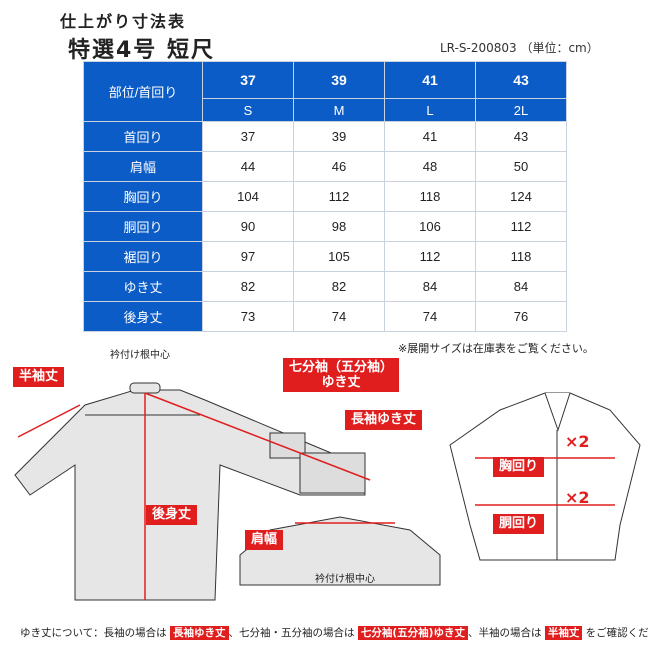 The image size is (650, 650). What do you see at coordinates (339, 256) in the screenshot?
I see `cell-value: 105` at bounding box center [339, 256].